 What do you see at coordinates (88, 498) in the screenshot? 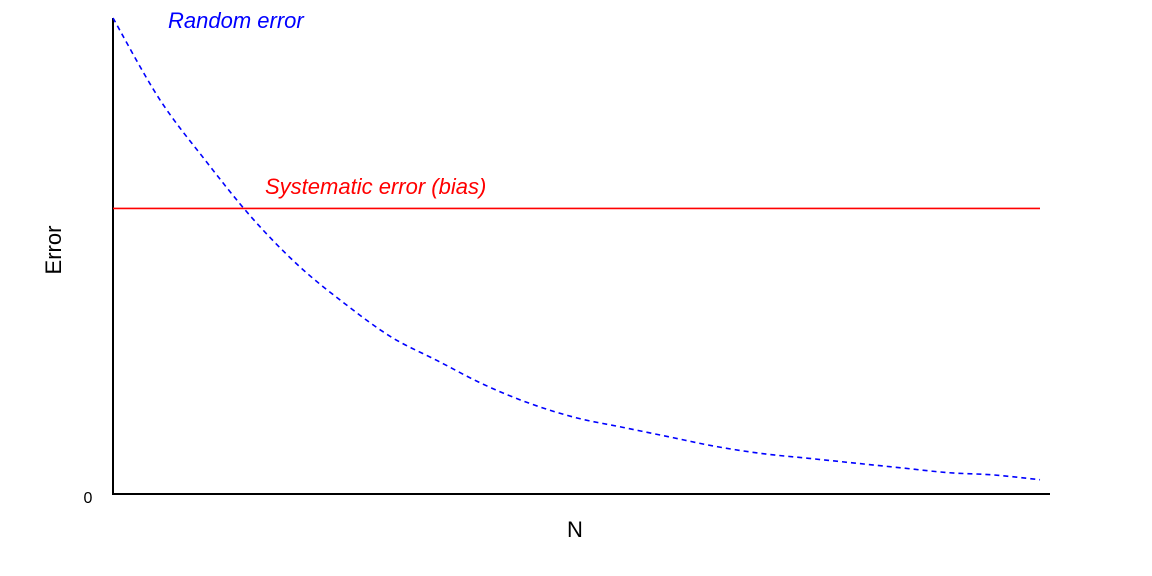
I see `y-tick-label-zero: 0` at bounding box center [88, 498].